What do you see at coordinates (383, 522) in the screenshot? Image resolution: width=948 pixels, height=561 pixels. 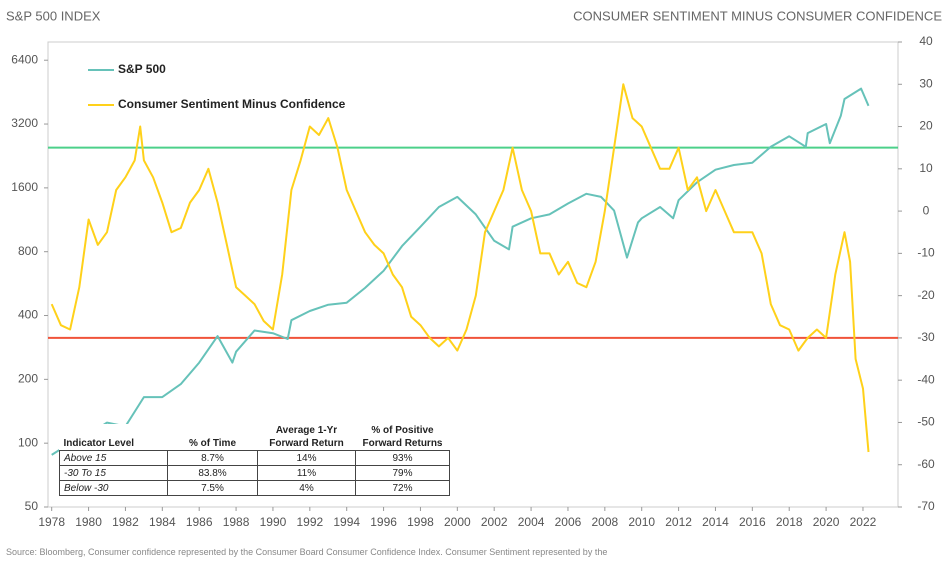 I see `x-tick-label: 1996` at bounding box center [383, 522].